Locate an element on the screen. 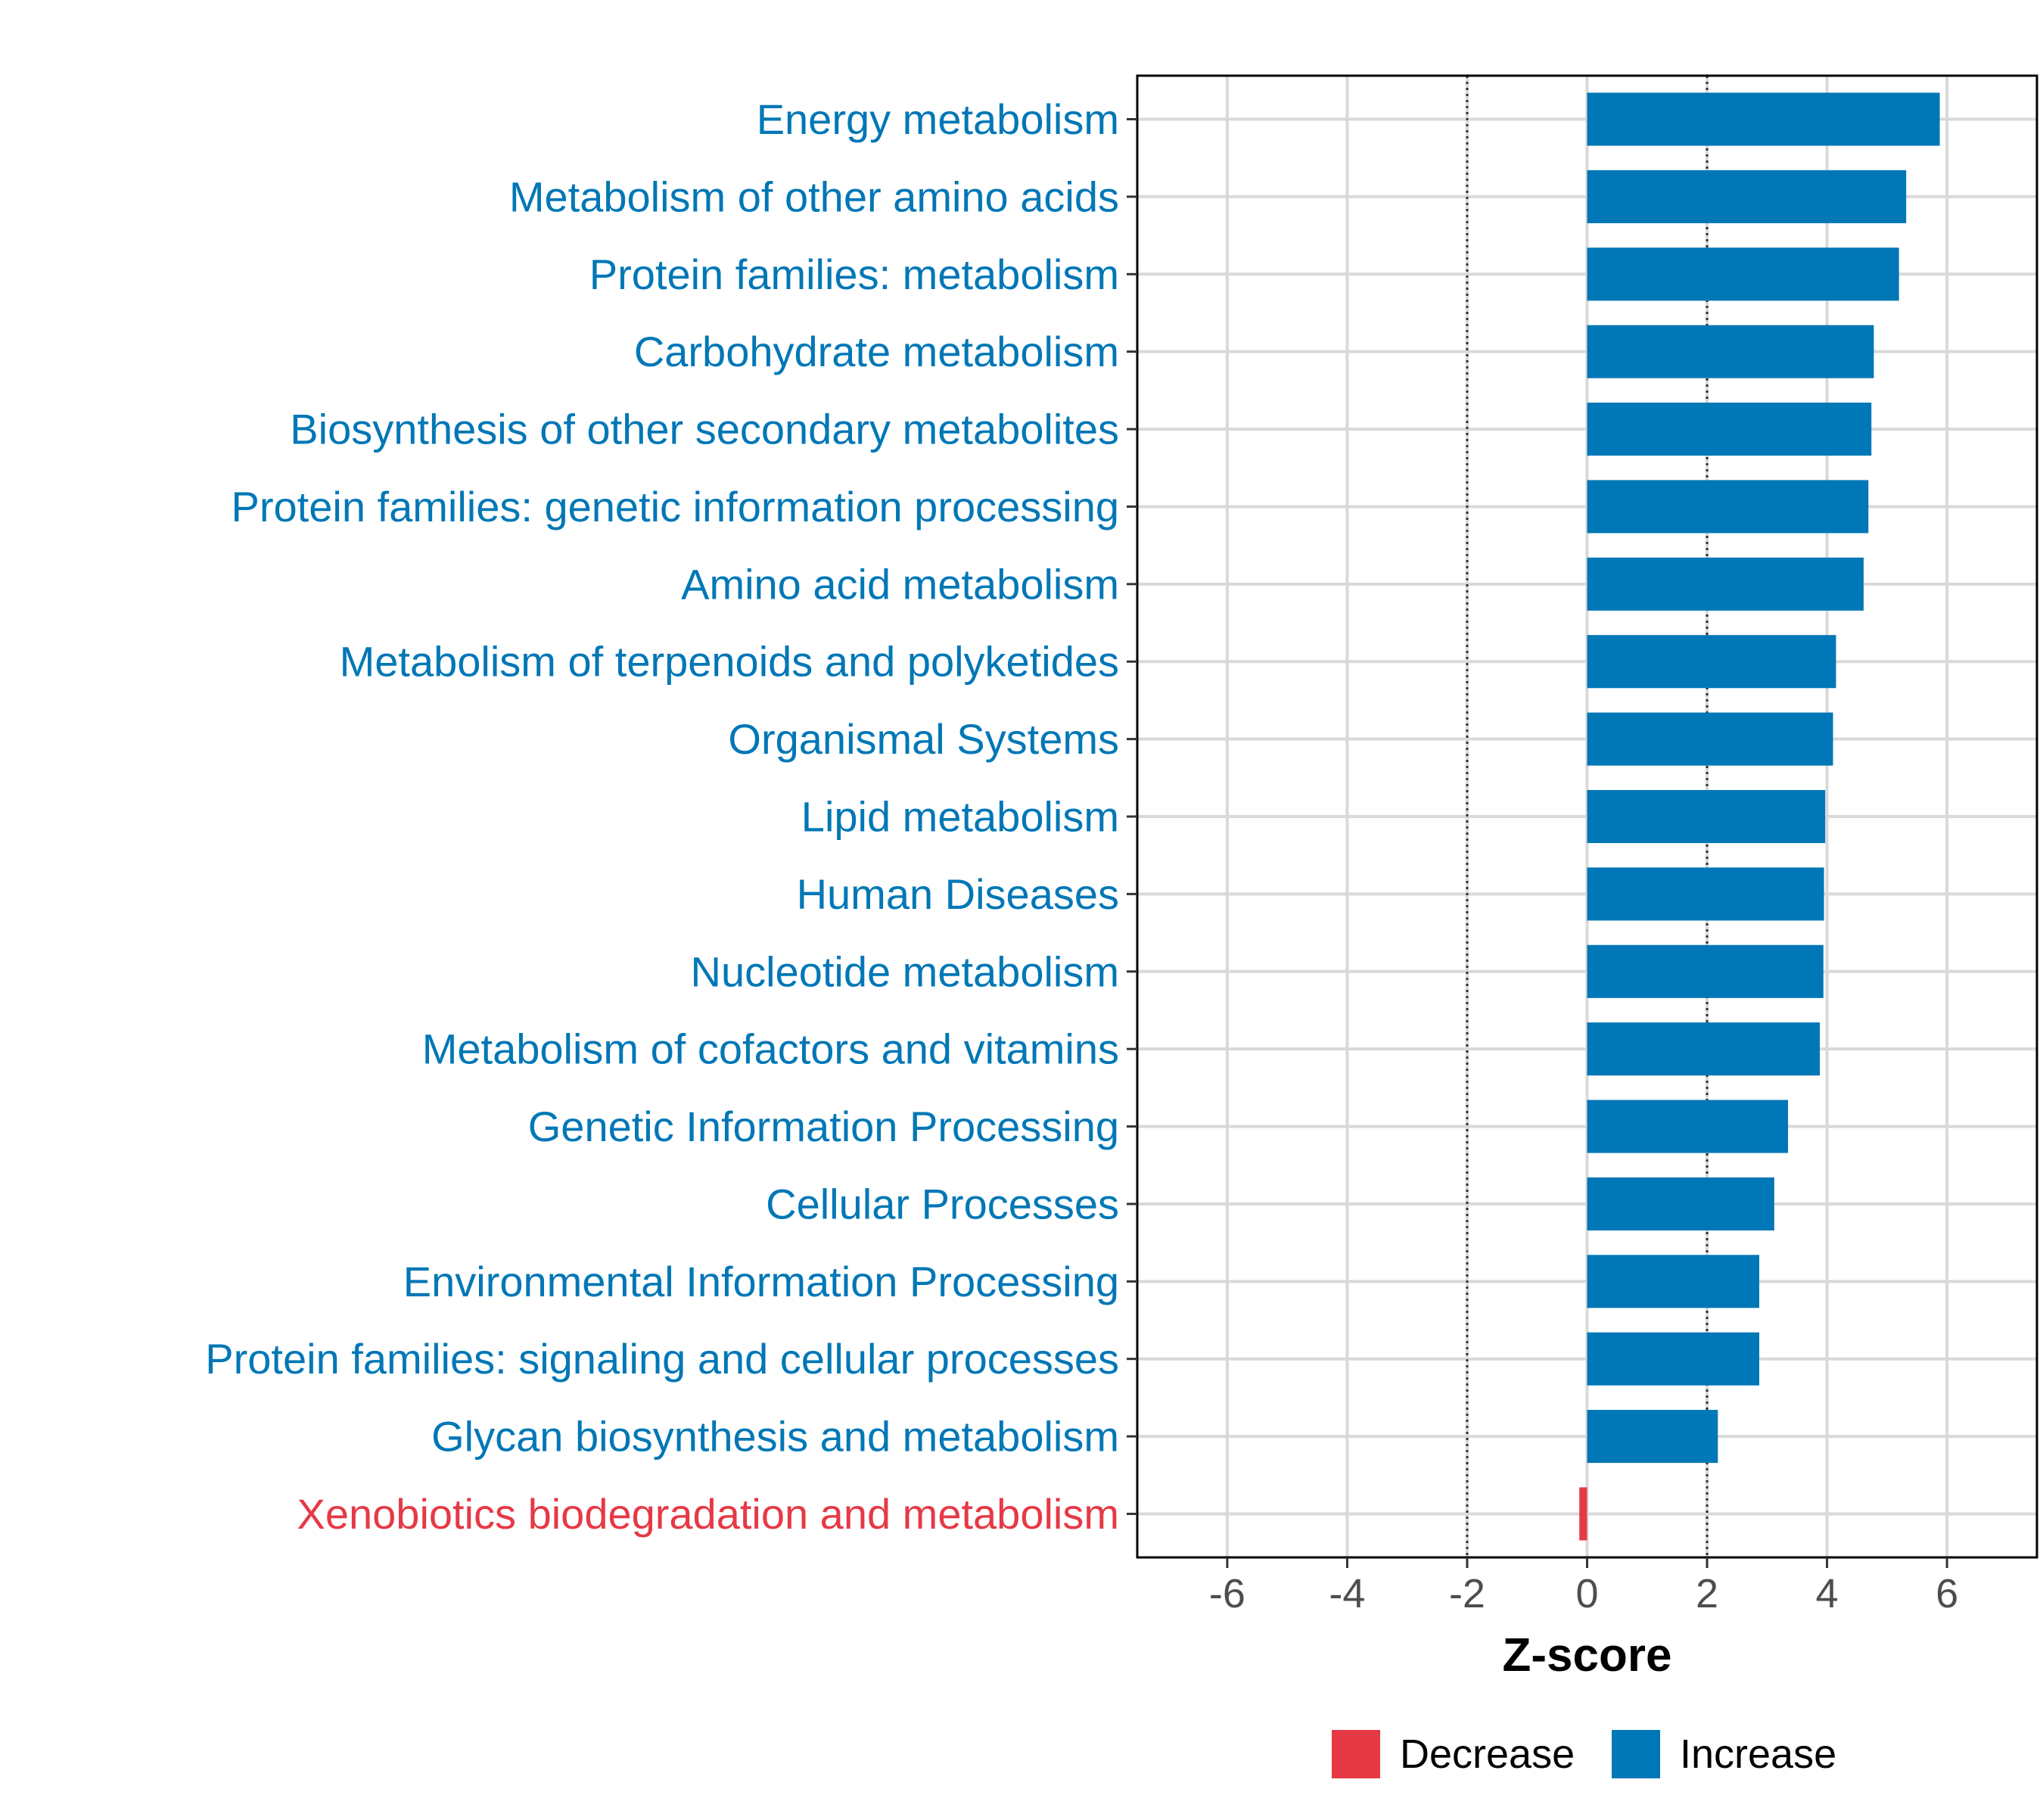 This screenshot has height=1820, width=2043. x-axis-tick-labels: -6 -4 -2 0 2 4 6 is located at coordinates (1584, 1593).